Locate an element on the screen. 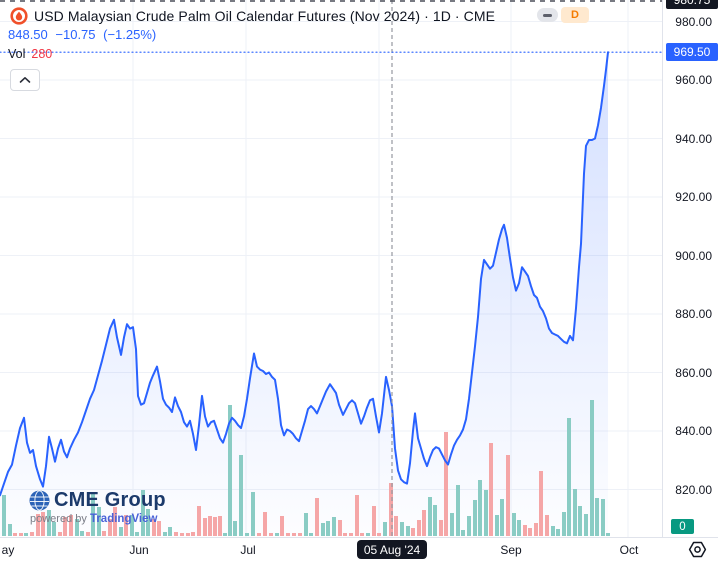 The height and width of the screenshot is (561, 718). collapse-legend-button is located at coordinates (25, 80).